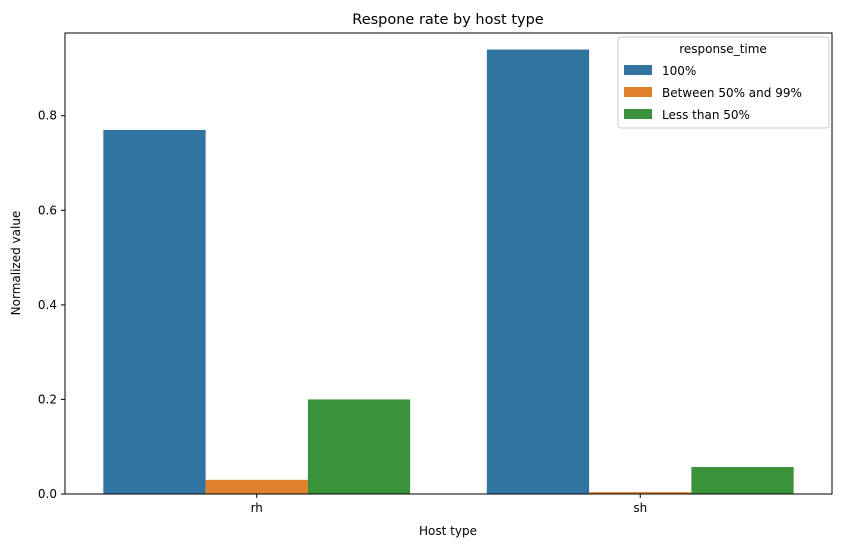 This screenshot has height=547, width=846. What do you see at coordinates (257, 508) in the screenshot?
I see `x-tick-label-rh: rh` at bounding box center [257, 508].